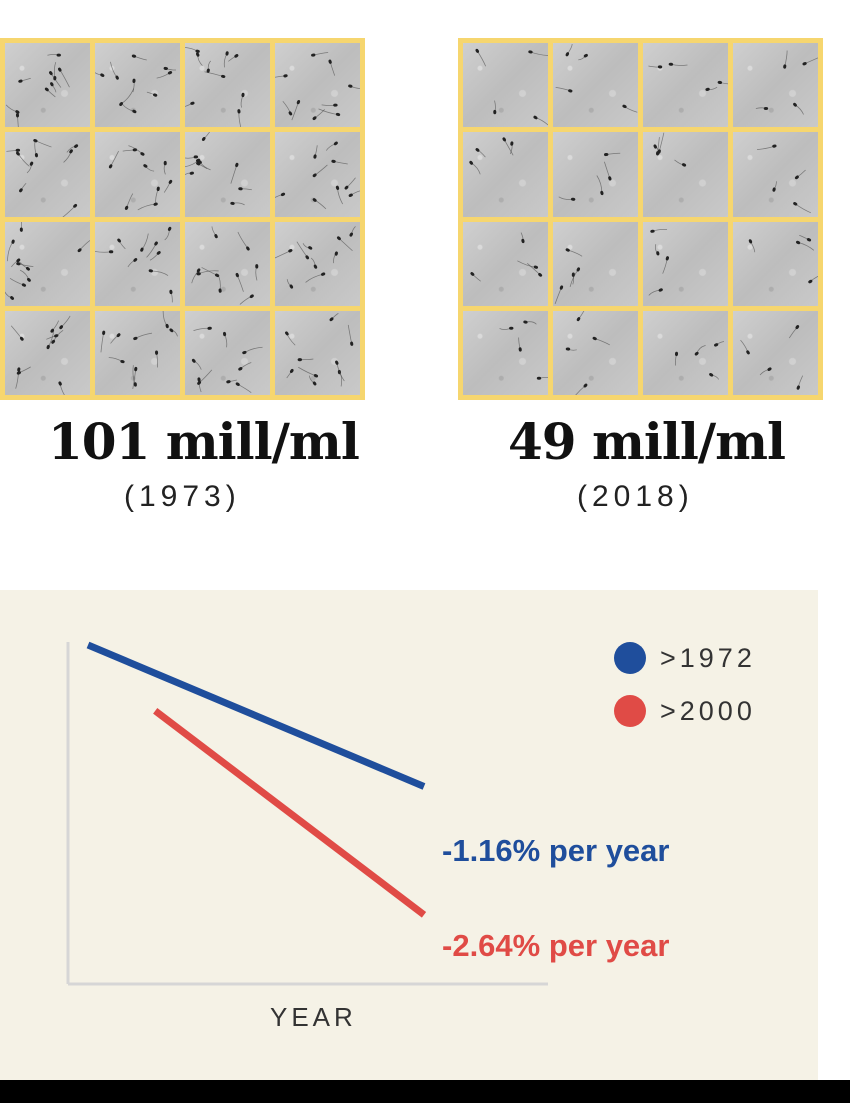 The image size is (850, 1103). What do you see at coordinates (630, 658) in the screenshot?
I see `legend-dot-1972` at bounding box center [630, 658].